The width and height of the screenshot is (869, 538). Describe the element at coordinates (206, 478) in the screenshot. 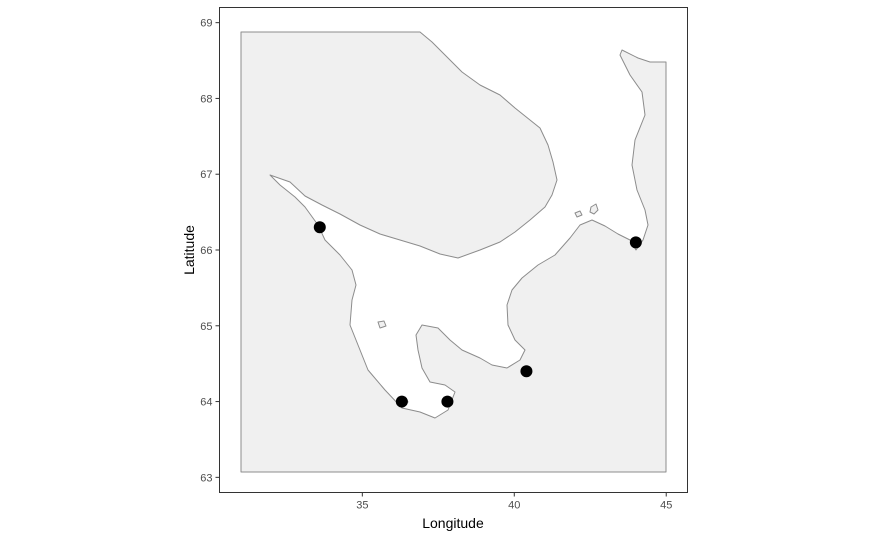

I see `y-tick-label: 63` at that location.